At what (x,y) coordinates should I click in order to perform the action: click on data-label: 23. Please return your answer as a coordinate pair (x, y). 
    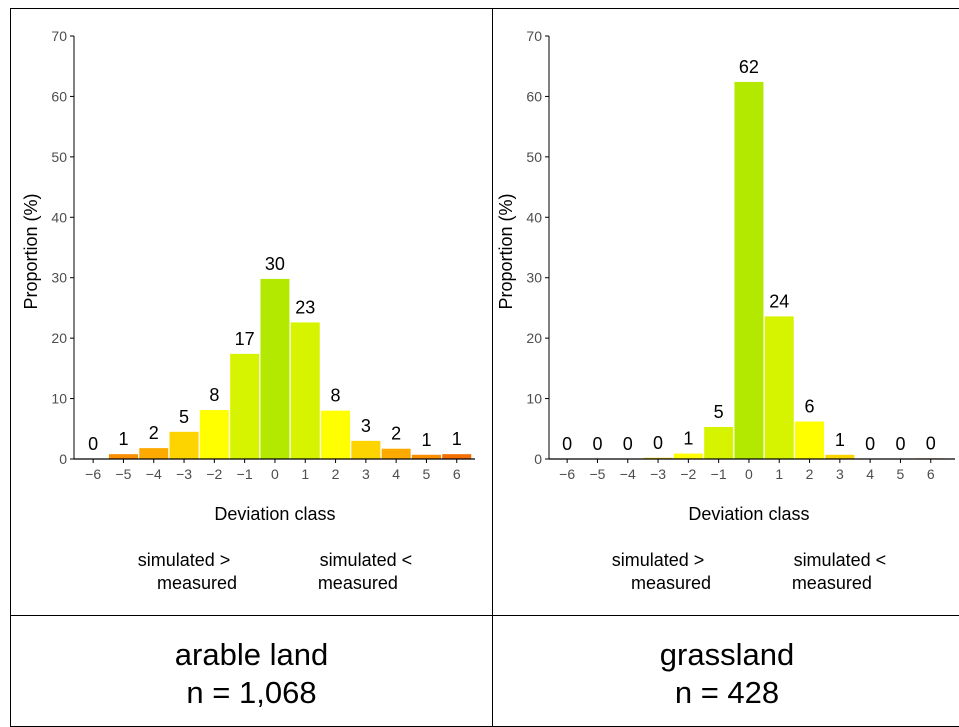
    Looking at the image, I should click on (305, 307).